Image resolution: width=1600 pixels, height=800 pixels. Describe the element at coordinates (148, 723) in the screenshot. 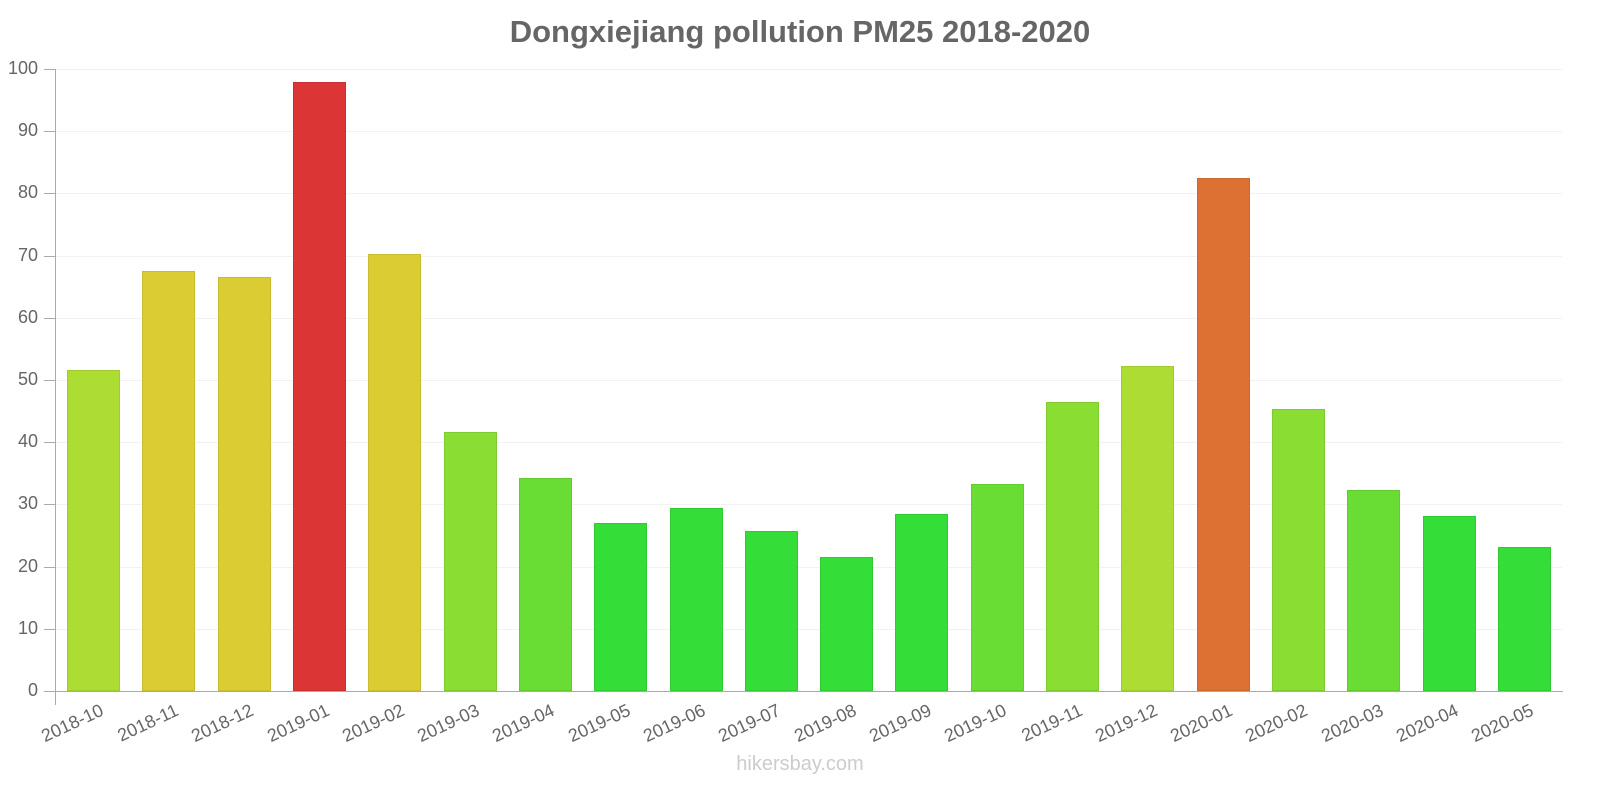

I see `x-tick-label: 2018-11` at that location.